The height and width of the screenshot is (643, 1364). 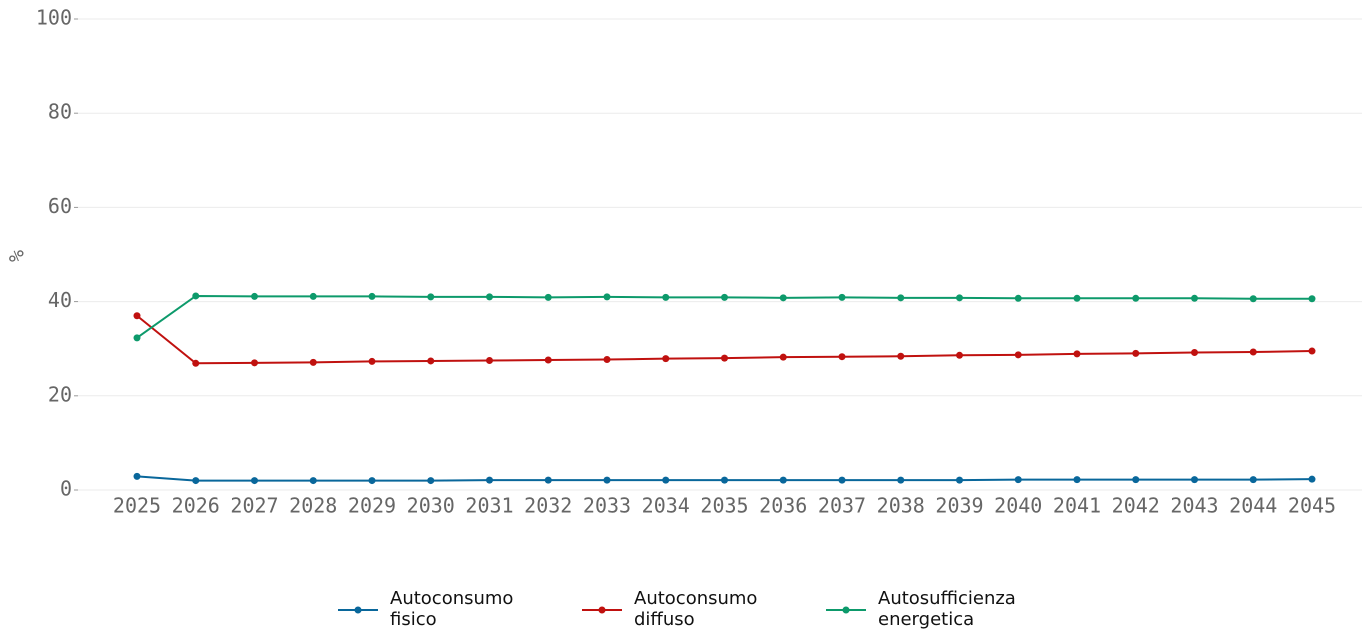 What do you see at coordinates (783, 506) in the screenshot?
I see `x-tick-label: 2036` at bounding box center [783, 506].